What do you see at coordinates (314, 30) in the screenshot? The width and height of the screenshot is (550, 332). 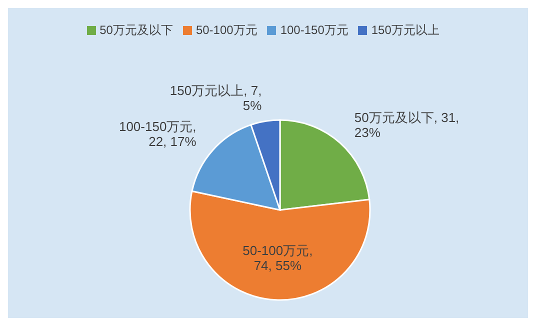 I see `legend-label: 100-150万元` at bounding box center [314, 30].